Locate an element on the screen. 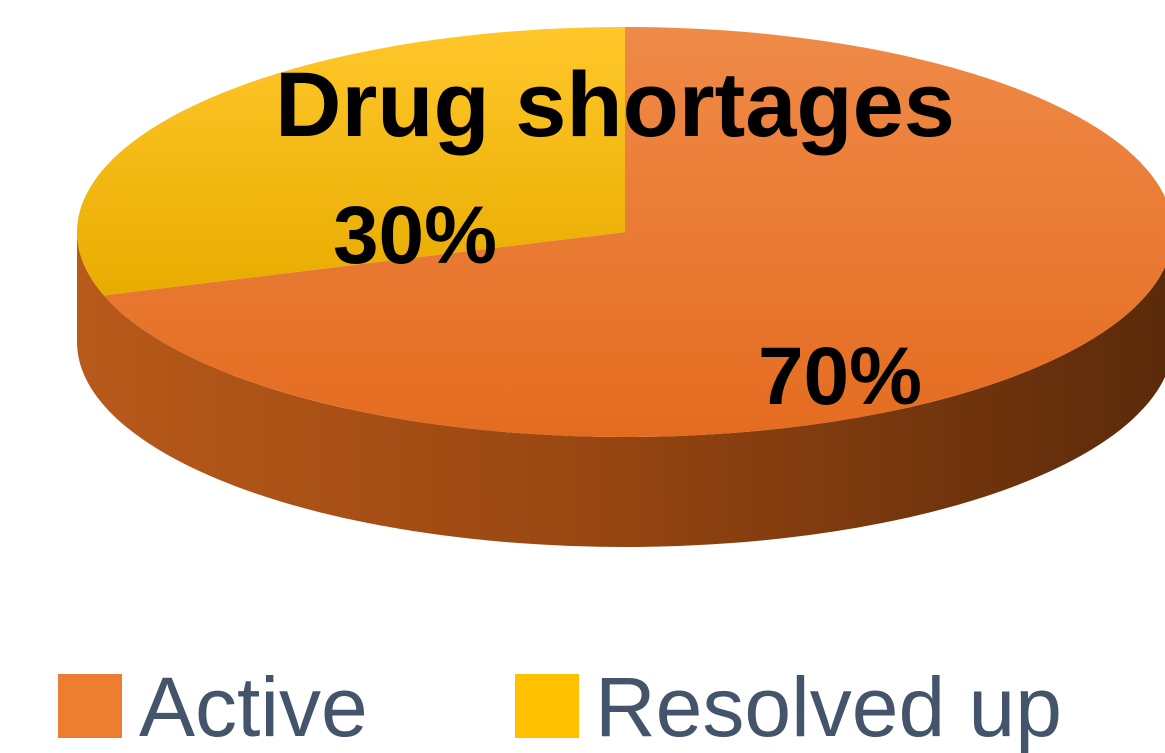 The height and width of the screenshot is (753, 1165). data-label-resolved-up: 30% is located at coordinates (415, 235).